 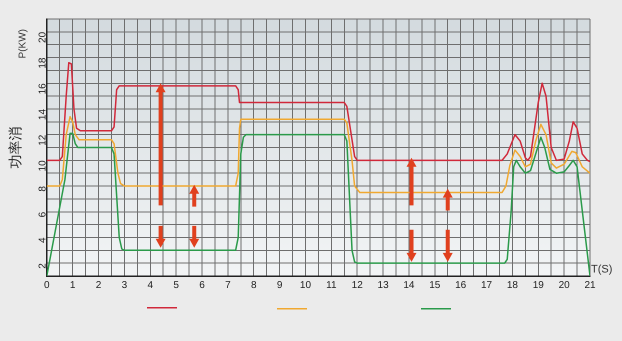 What do you see at coordinates (461, 285) in the screenshot?
I see `x-tick-label: 16` at bounding box center [461, 285].